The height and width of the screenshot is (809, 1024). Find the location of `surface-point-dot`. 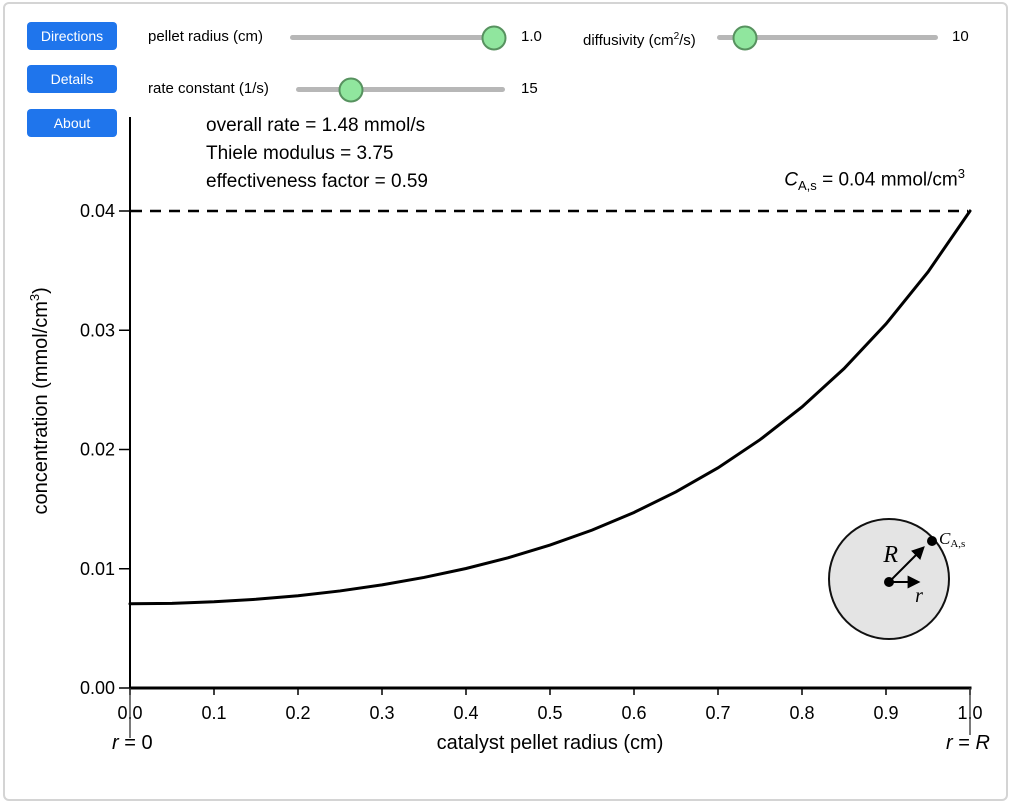

surface-point-dot is located at coordinates (932, 541).